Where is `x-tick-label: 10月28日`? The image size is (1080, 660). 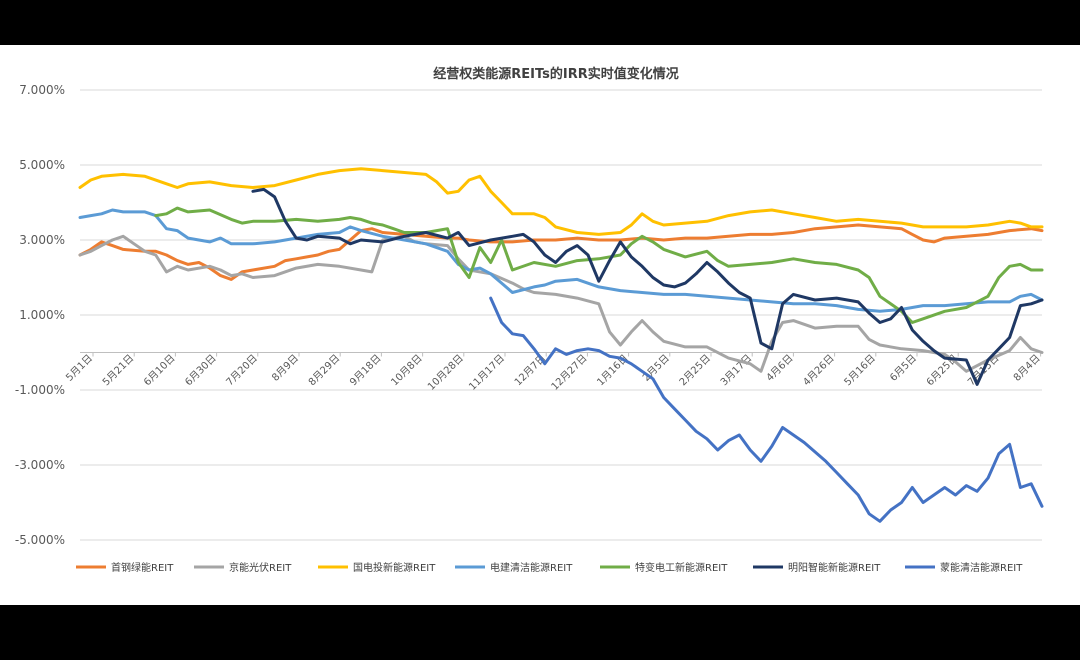 x-tick-label: 10月28日 is located at coordinates (445, 372).